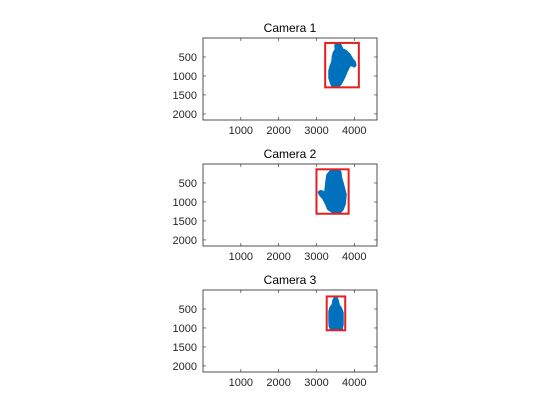 The image size is (560, 420). What do you see at coordinates (290, 280) in the screenshot?
I see `subplot-title-camera-3: Camera 3` at bounding box center [290, 280].